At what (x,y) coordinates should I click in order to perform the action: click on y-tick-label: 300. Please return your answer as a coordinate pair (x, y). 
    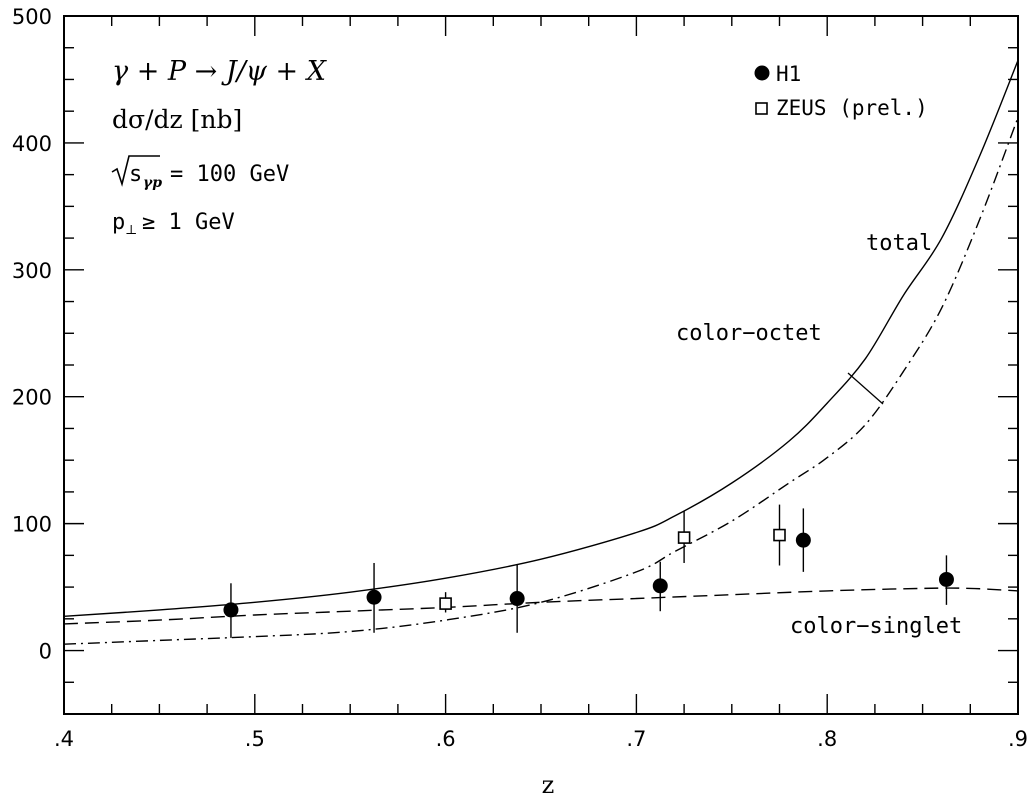
    Looking at the image, I should click on (32, 271).